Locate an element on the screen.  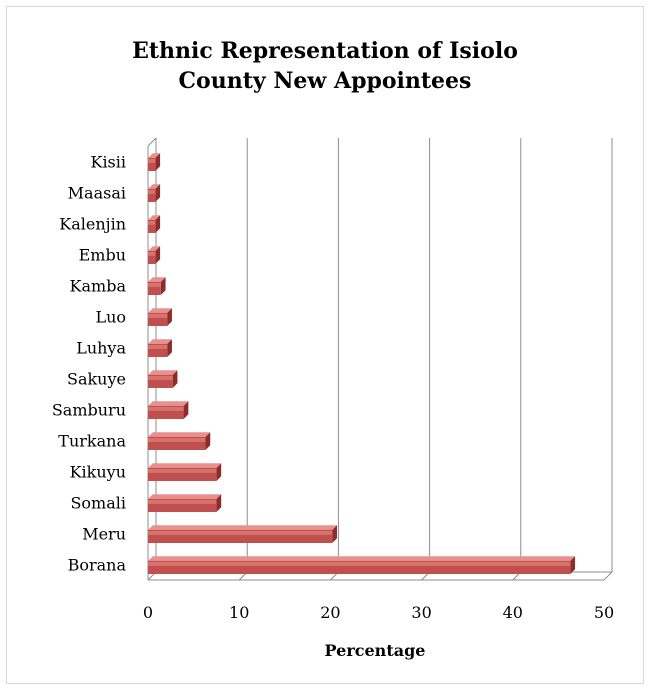
category-label-samburu: Samburu is located at coordinates (89, 410).